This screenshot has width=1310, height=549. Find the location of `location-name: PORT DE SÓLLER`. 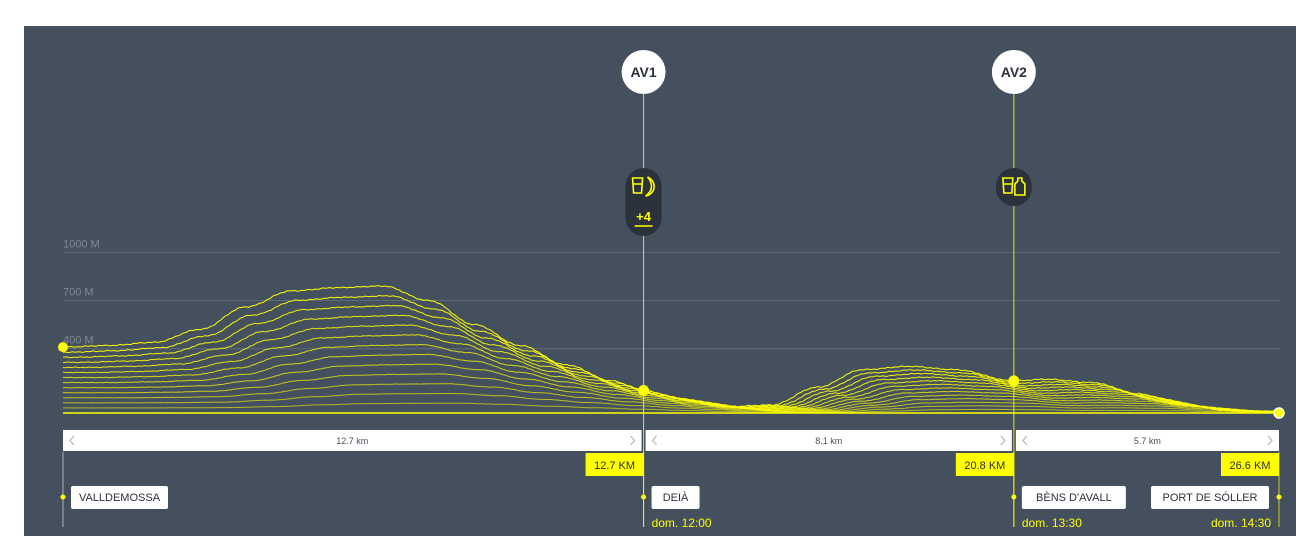

location-name: PORT DE SÓLLER is located at coordinates (1210, 497).